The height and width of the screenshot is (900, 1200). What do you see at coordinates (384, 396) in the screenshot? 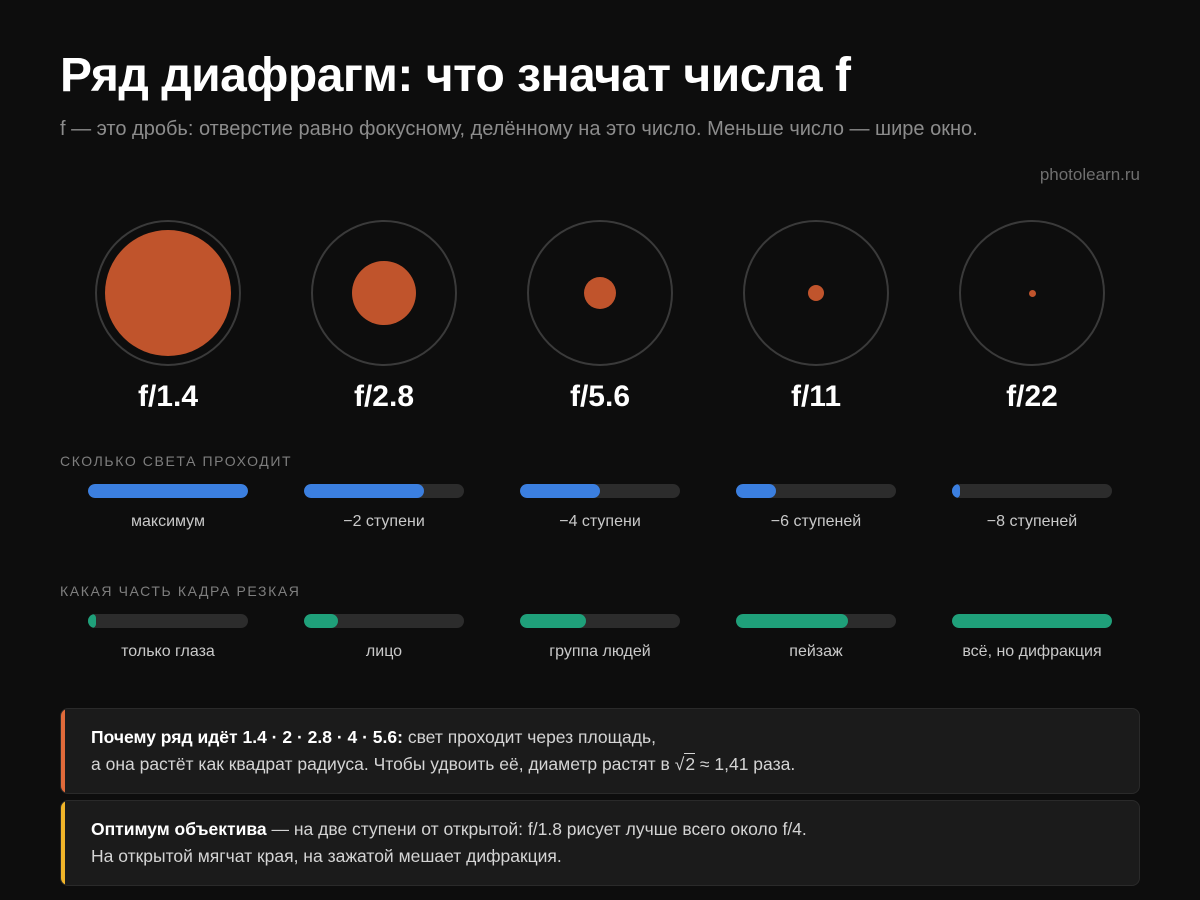
I see `f-number-label: f/2.8` at bounding box center [384, 396].